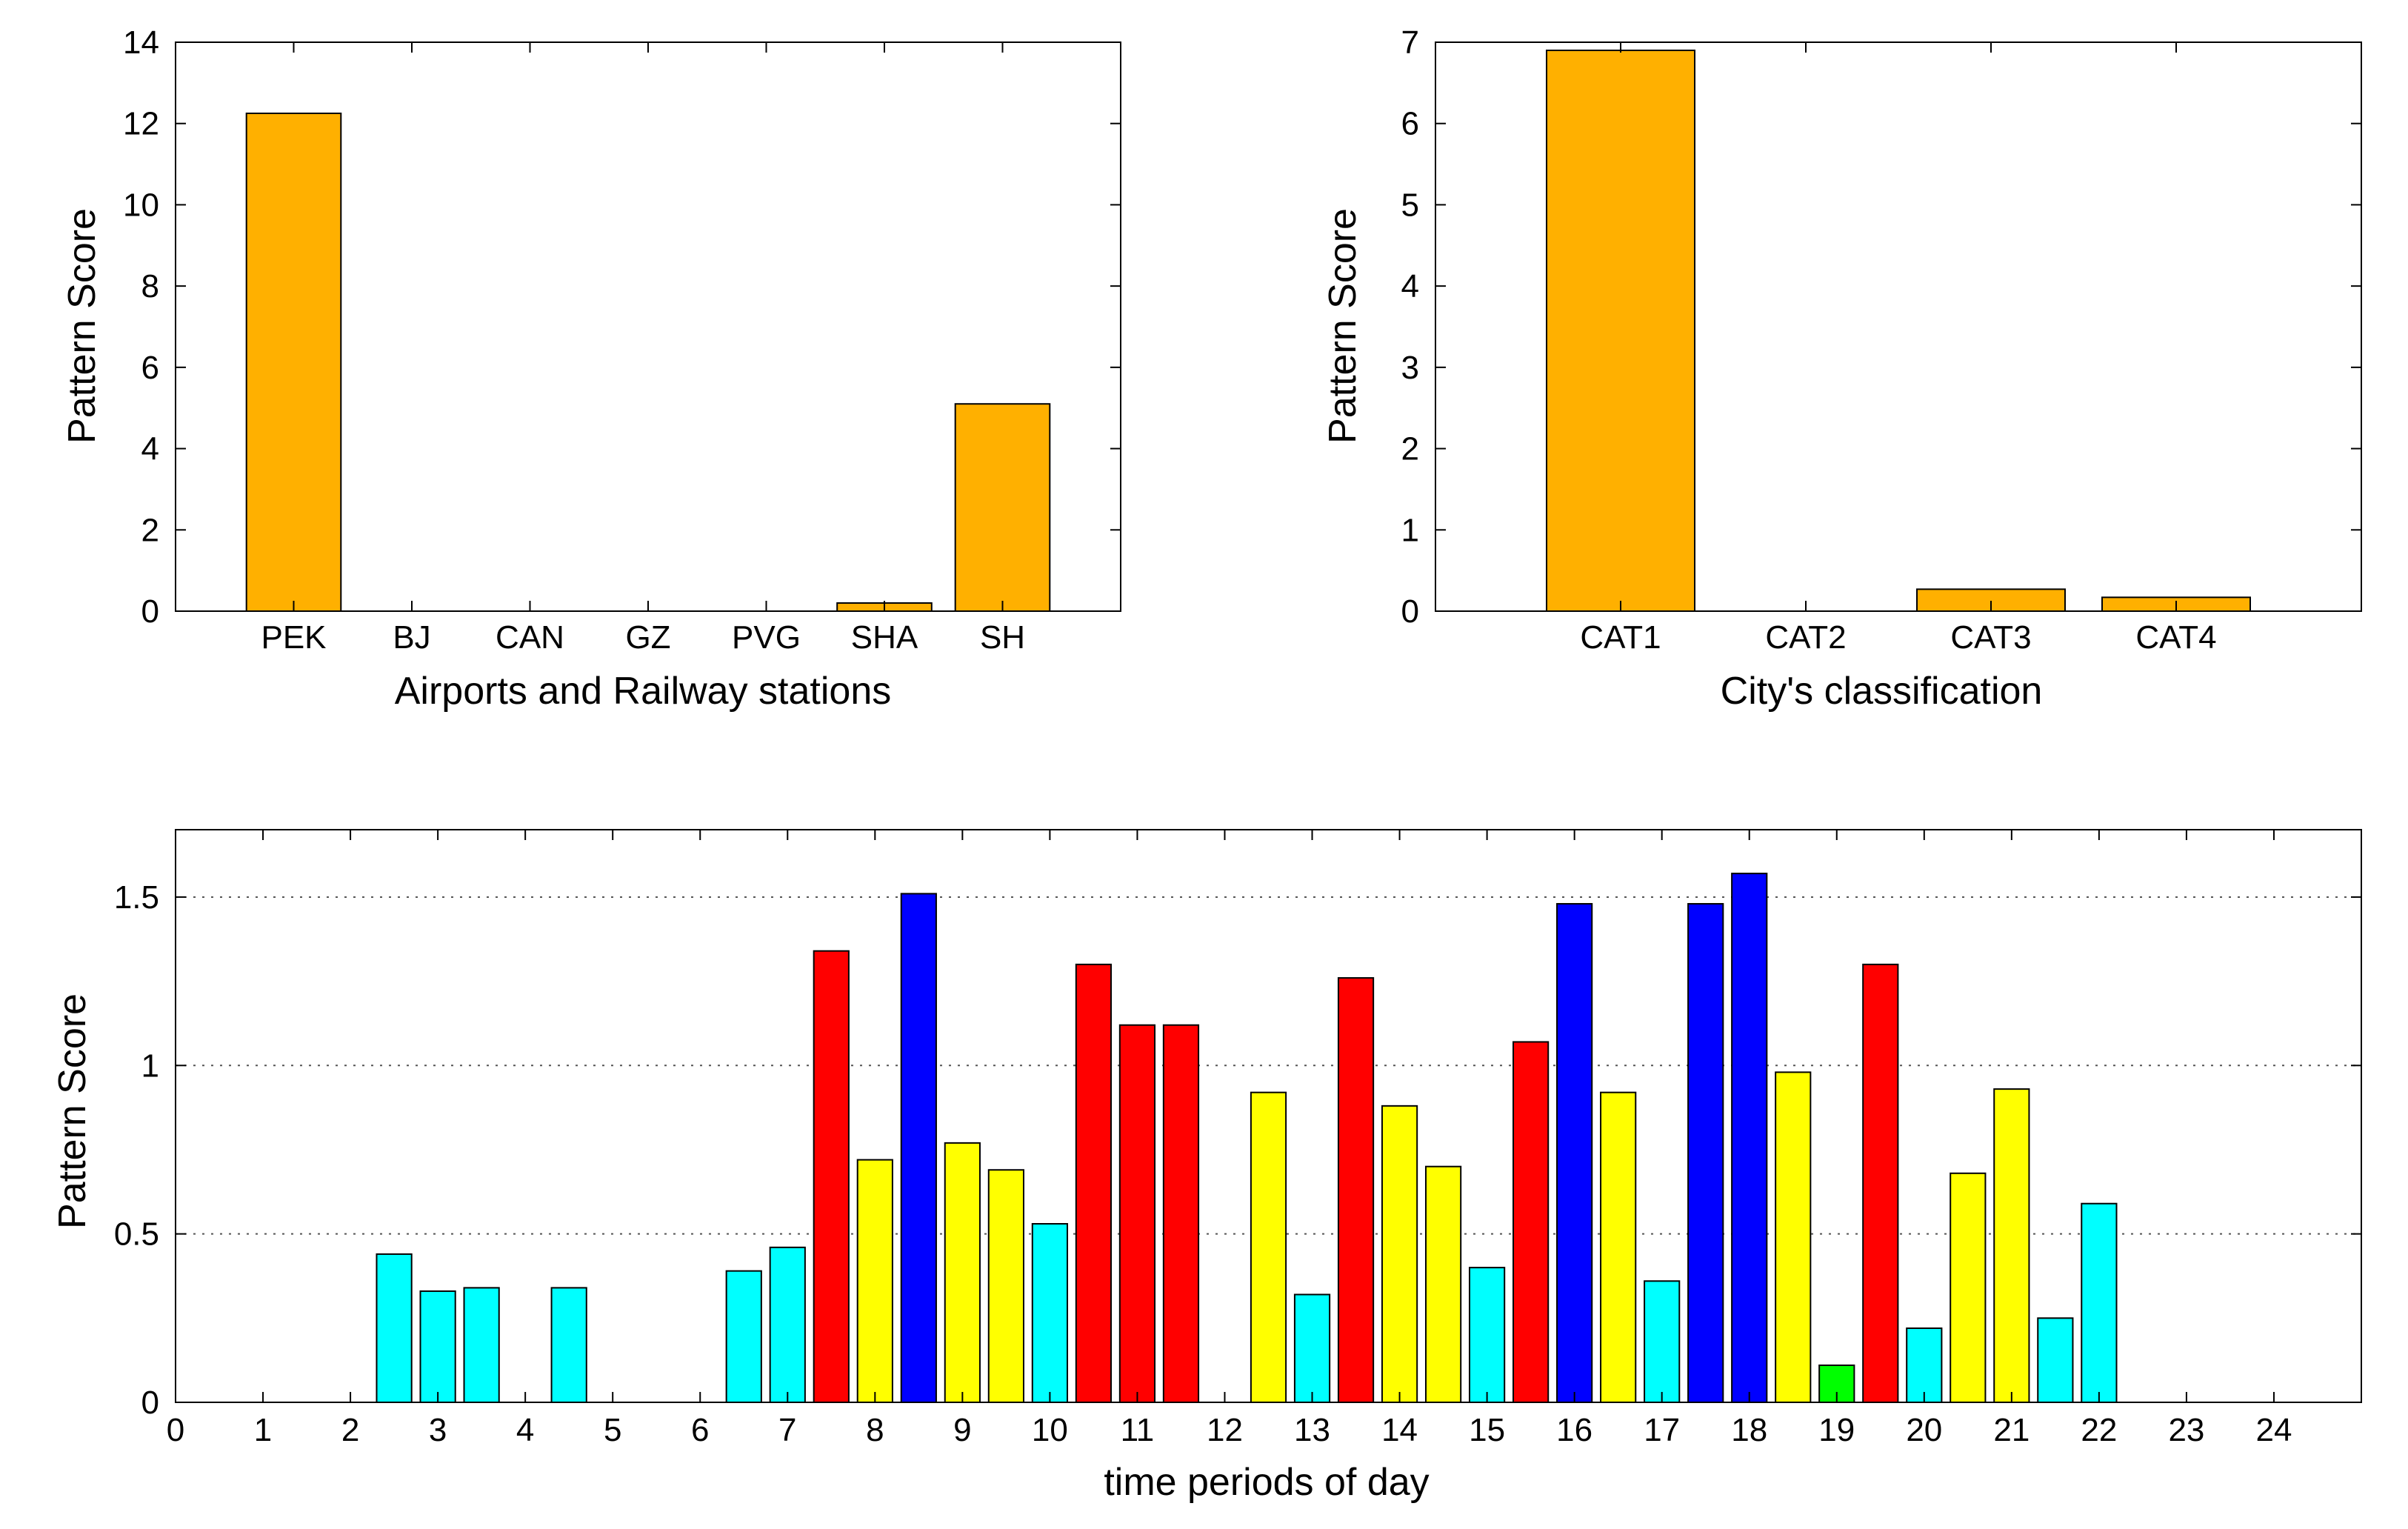 The image size is (2408, 1529). I want to click on x-tick-label: 17, so click(1662, 1430).